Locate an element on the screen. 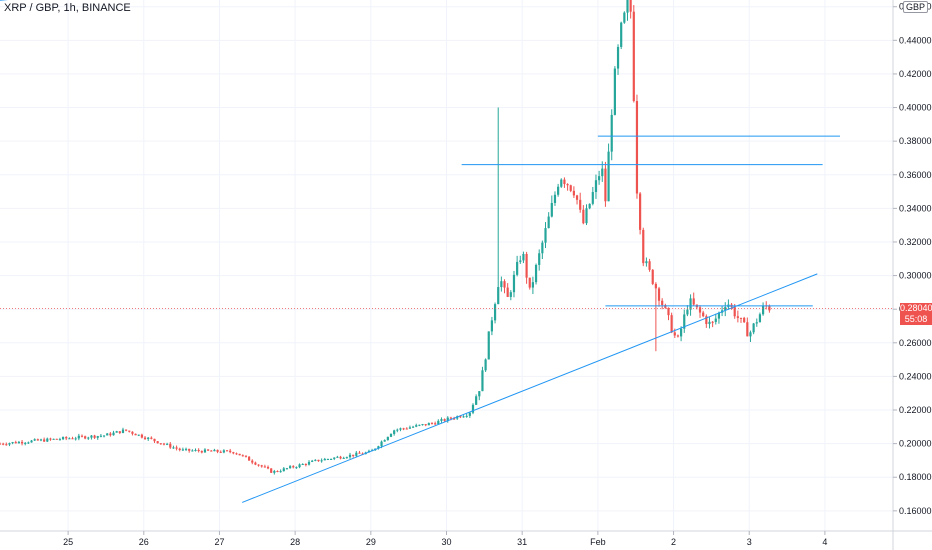  y-tick-label: 0.32000 is located at coordinates (915, 242).